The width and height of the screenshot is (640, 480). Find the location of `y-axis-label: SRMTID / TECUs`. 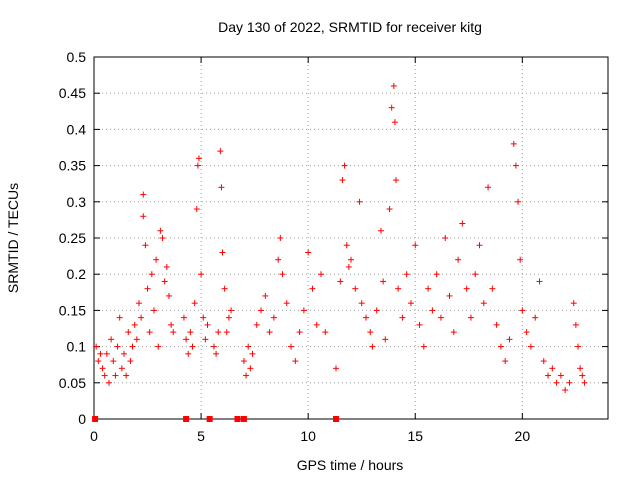

y-axis-label: SRMTID / TECUs is located at coordinates (13, 238).